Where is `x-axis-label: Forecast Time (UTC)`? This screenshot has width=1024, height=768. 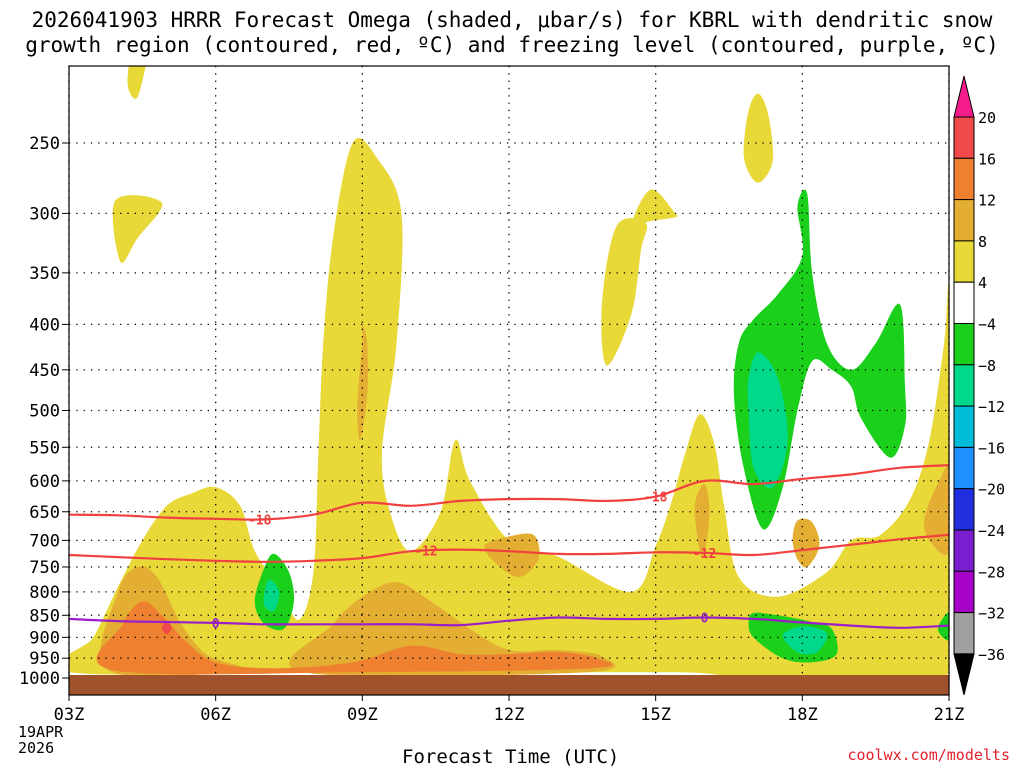 x-axis-label: Forecast Time (UTC) is located at coordinates (511, 757).